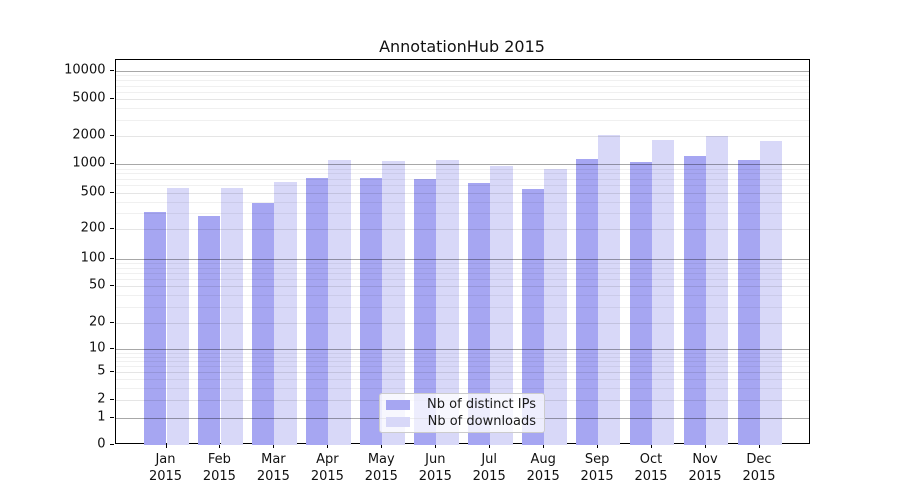 Image resolution: width=900 pixels, height=500 pixels. What do you see at coordinates (462, 46) in the screenshot?
I see `chart-title: AnnotationHub 2015` at bounding box center [462, 46].